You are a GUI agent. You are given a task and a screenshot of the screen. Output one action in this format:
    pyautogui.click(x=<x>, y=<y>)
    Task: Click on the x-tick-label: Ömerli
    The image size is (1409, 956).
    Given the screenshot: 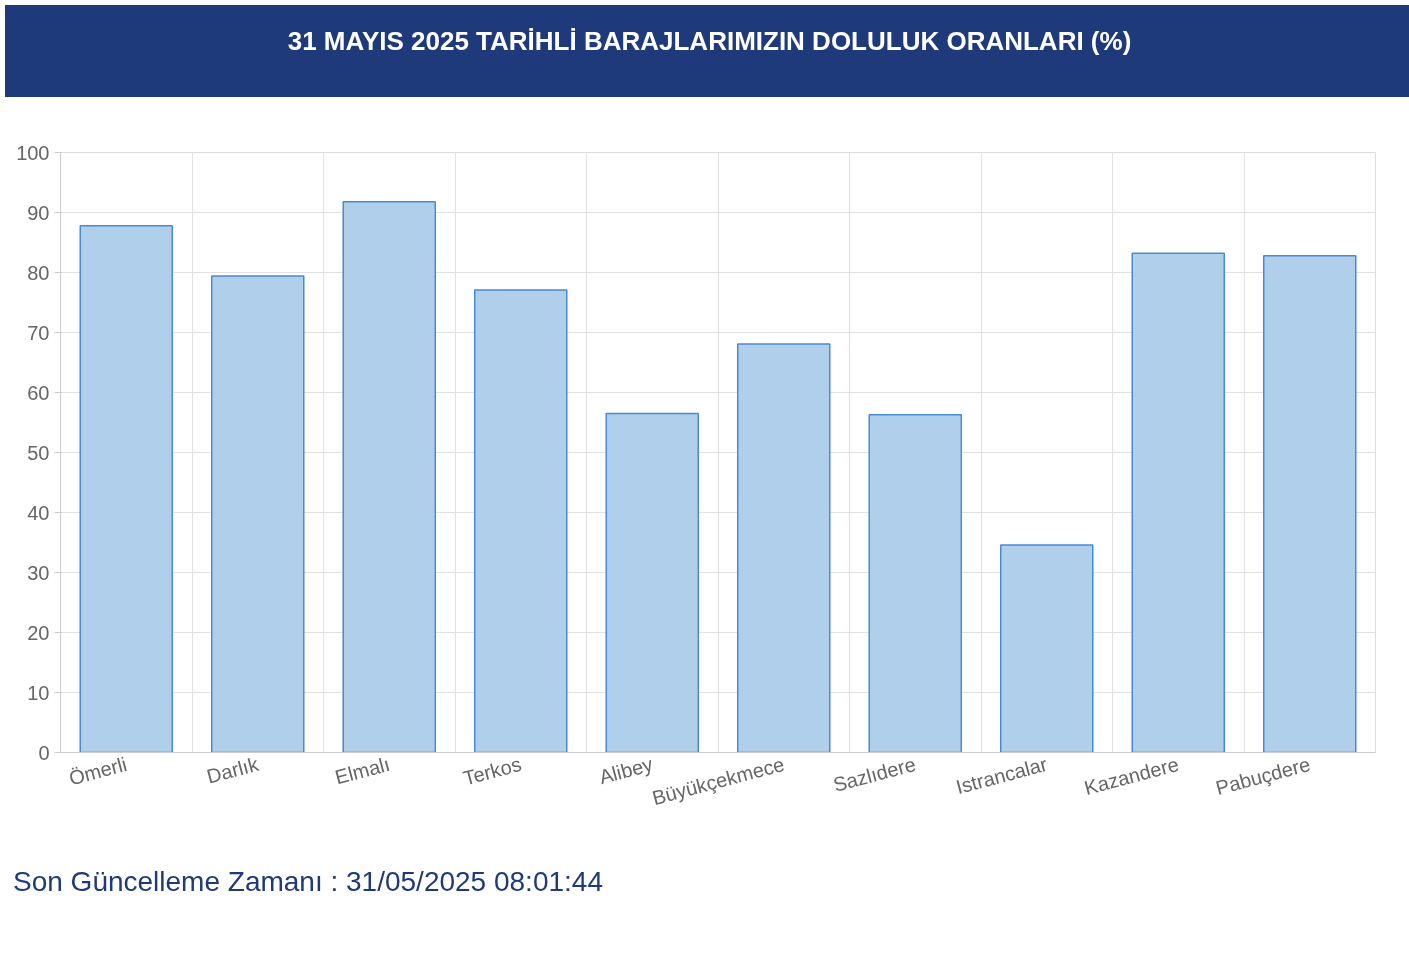 What is the action you would take?
    pyautogui.click(x=98, y=771)
    